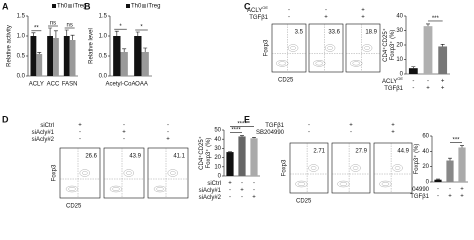 The width and height of the screenshot is (474, 240). What do you see at coordinates (5, 119) in the screenshot?
I see `panel-label: D` at bounding box center [5, 119].